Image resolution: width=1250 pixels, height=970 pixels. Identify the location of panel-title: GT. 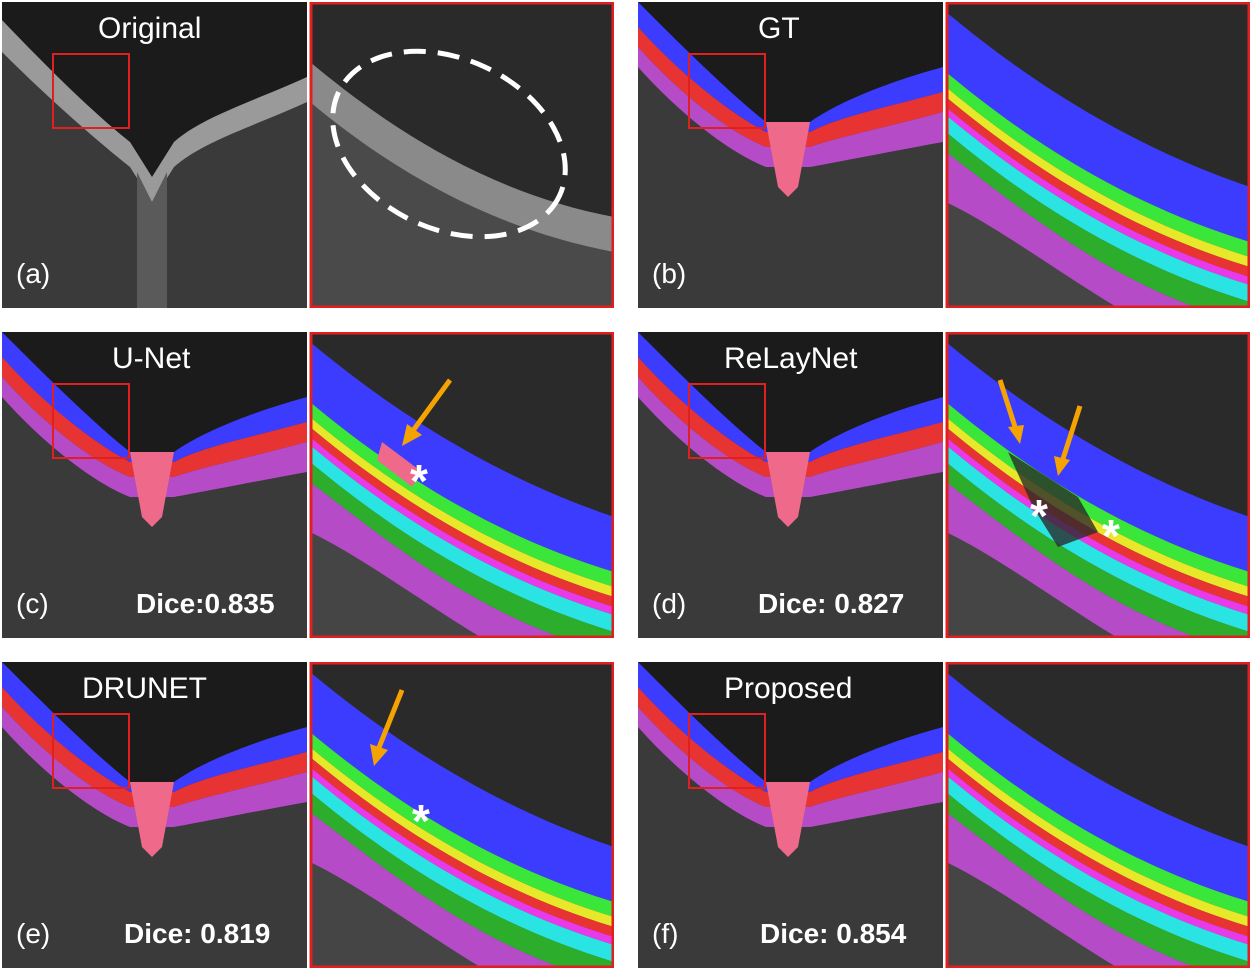
(779, 28).